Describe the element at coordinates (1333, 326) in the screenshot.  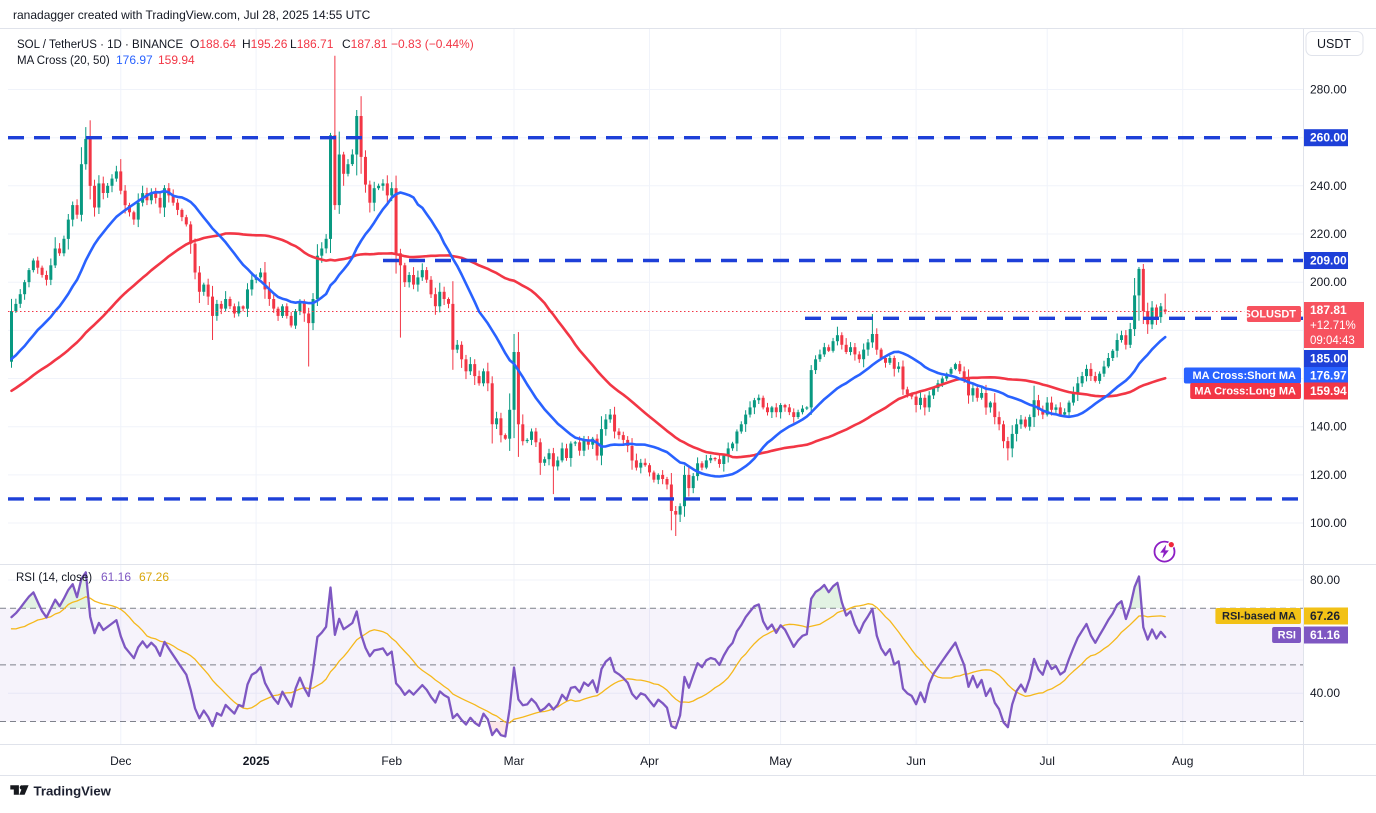
I see `svg-text: +12.71%` at that location.